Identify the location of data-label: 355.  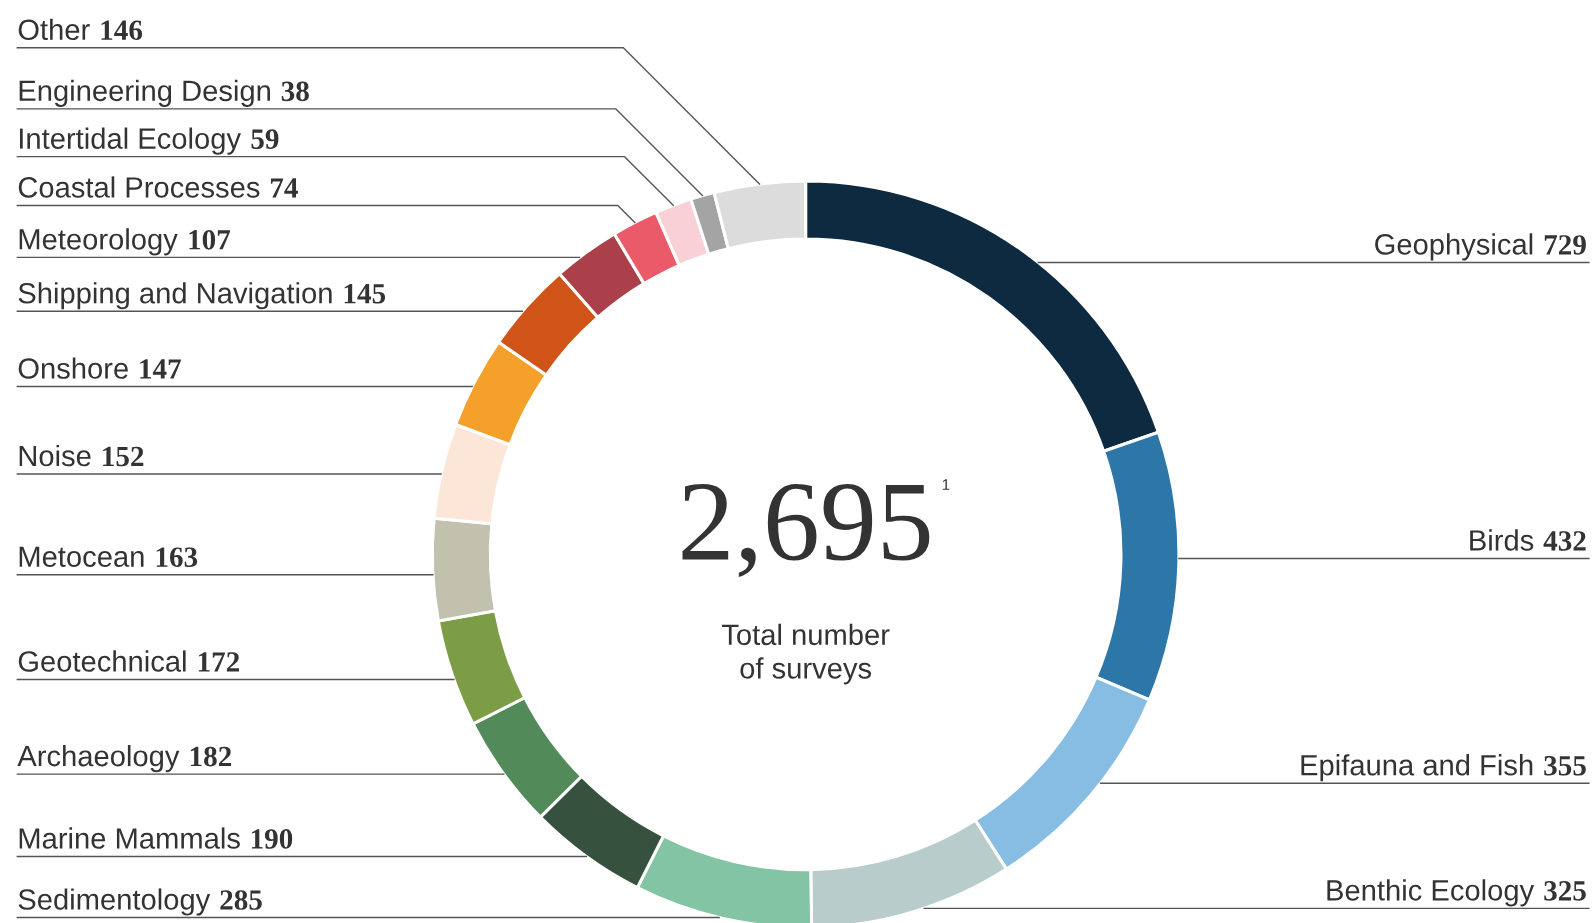
(1565, 765).